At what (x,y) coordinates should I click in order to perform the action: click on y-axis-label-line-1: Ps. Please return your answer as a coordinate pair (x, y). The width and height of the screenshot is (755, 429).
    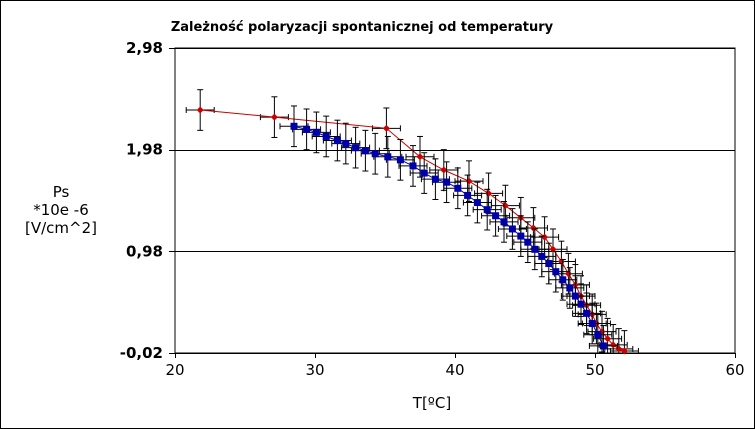
    Looking at the image, I should click on (61, 192).